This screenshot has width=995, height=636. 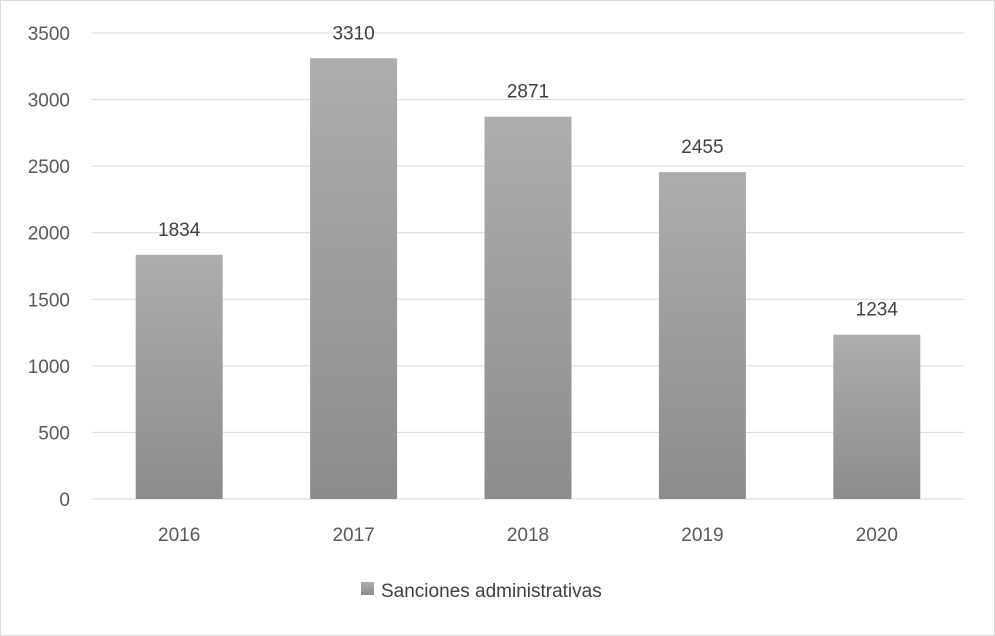 What do you see at coordinates (49, 34) in the screenshot?
I see `y-tick-label: 3500` at bounding box center [49, 34].